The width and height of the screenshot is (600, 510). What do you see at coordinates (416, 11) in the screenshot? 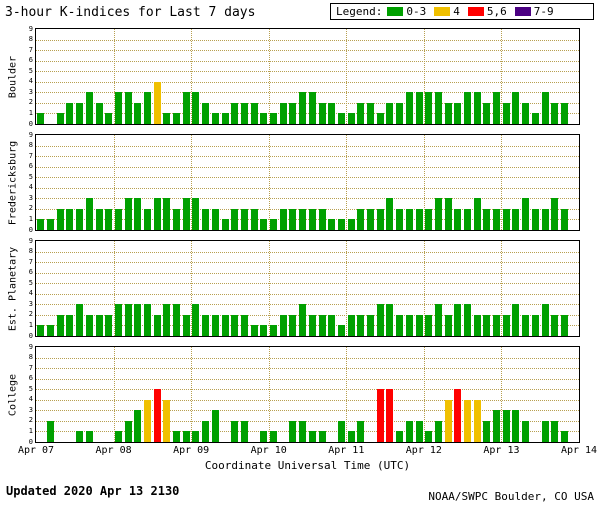
I see `legend-label: 0-3` at bounding box center [416, 11].